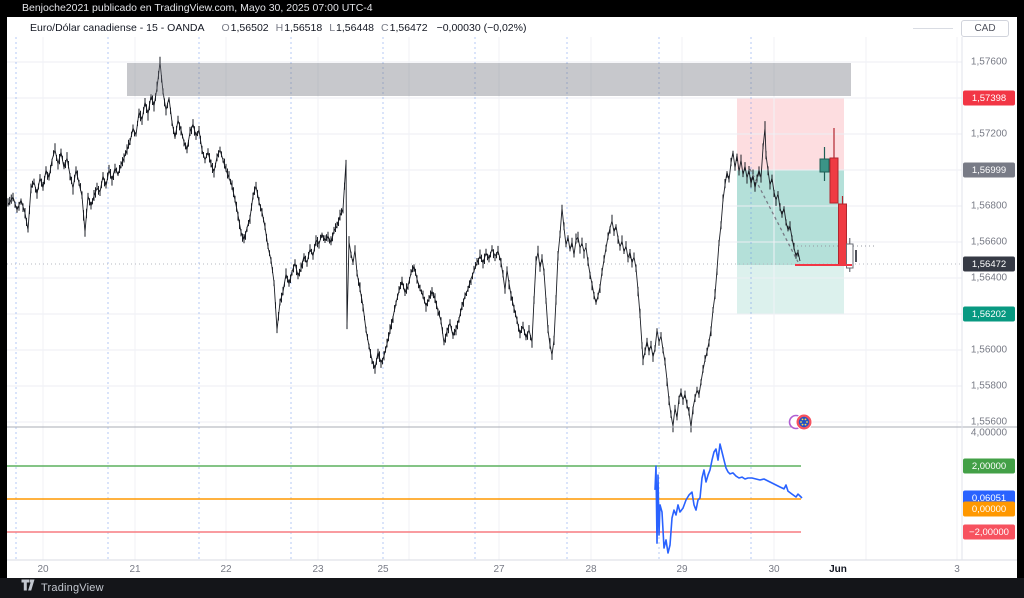 Image resolution: width=1024 pixels, height=598 pixels. I want to click on indicator-badge-text: 0,06051, so click(989, 498).